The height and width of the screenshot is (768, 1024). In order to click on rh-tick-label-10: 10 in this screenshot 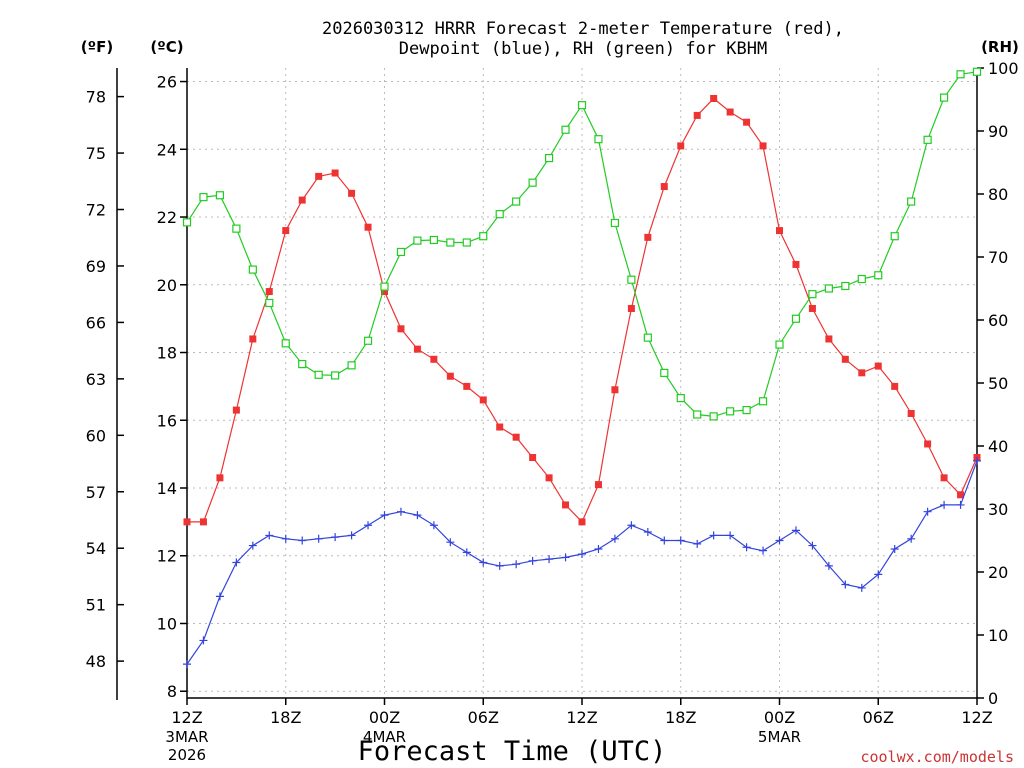, I will do `click(998, 635)`.